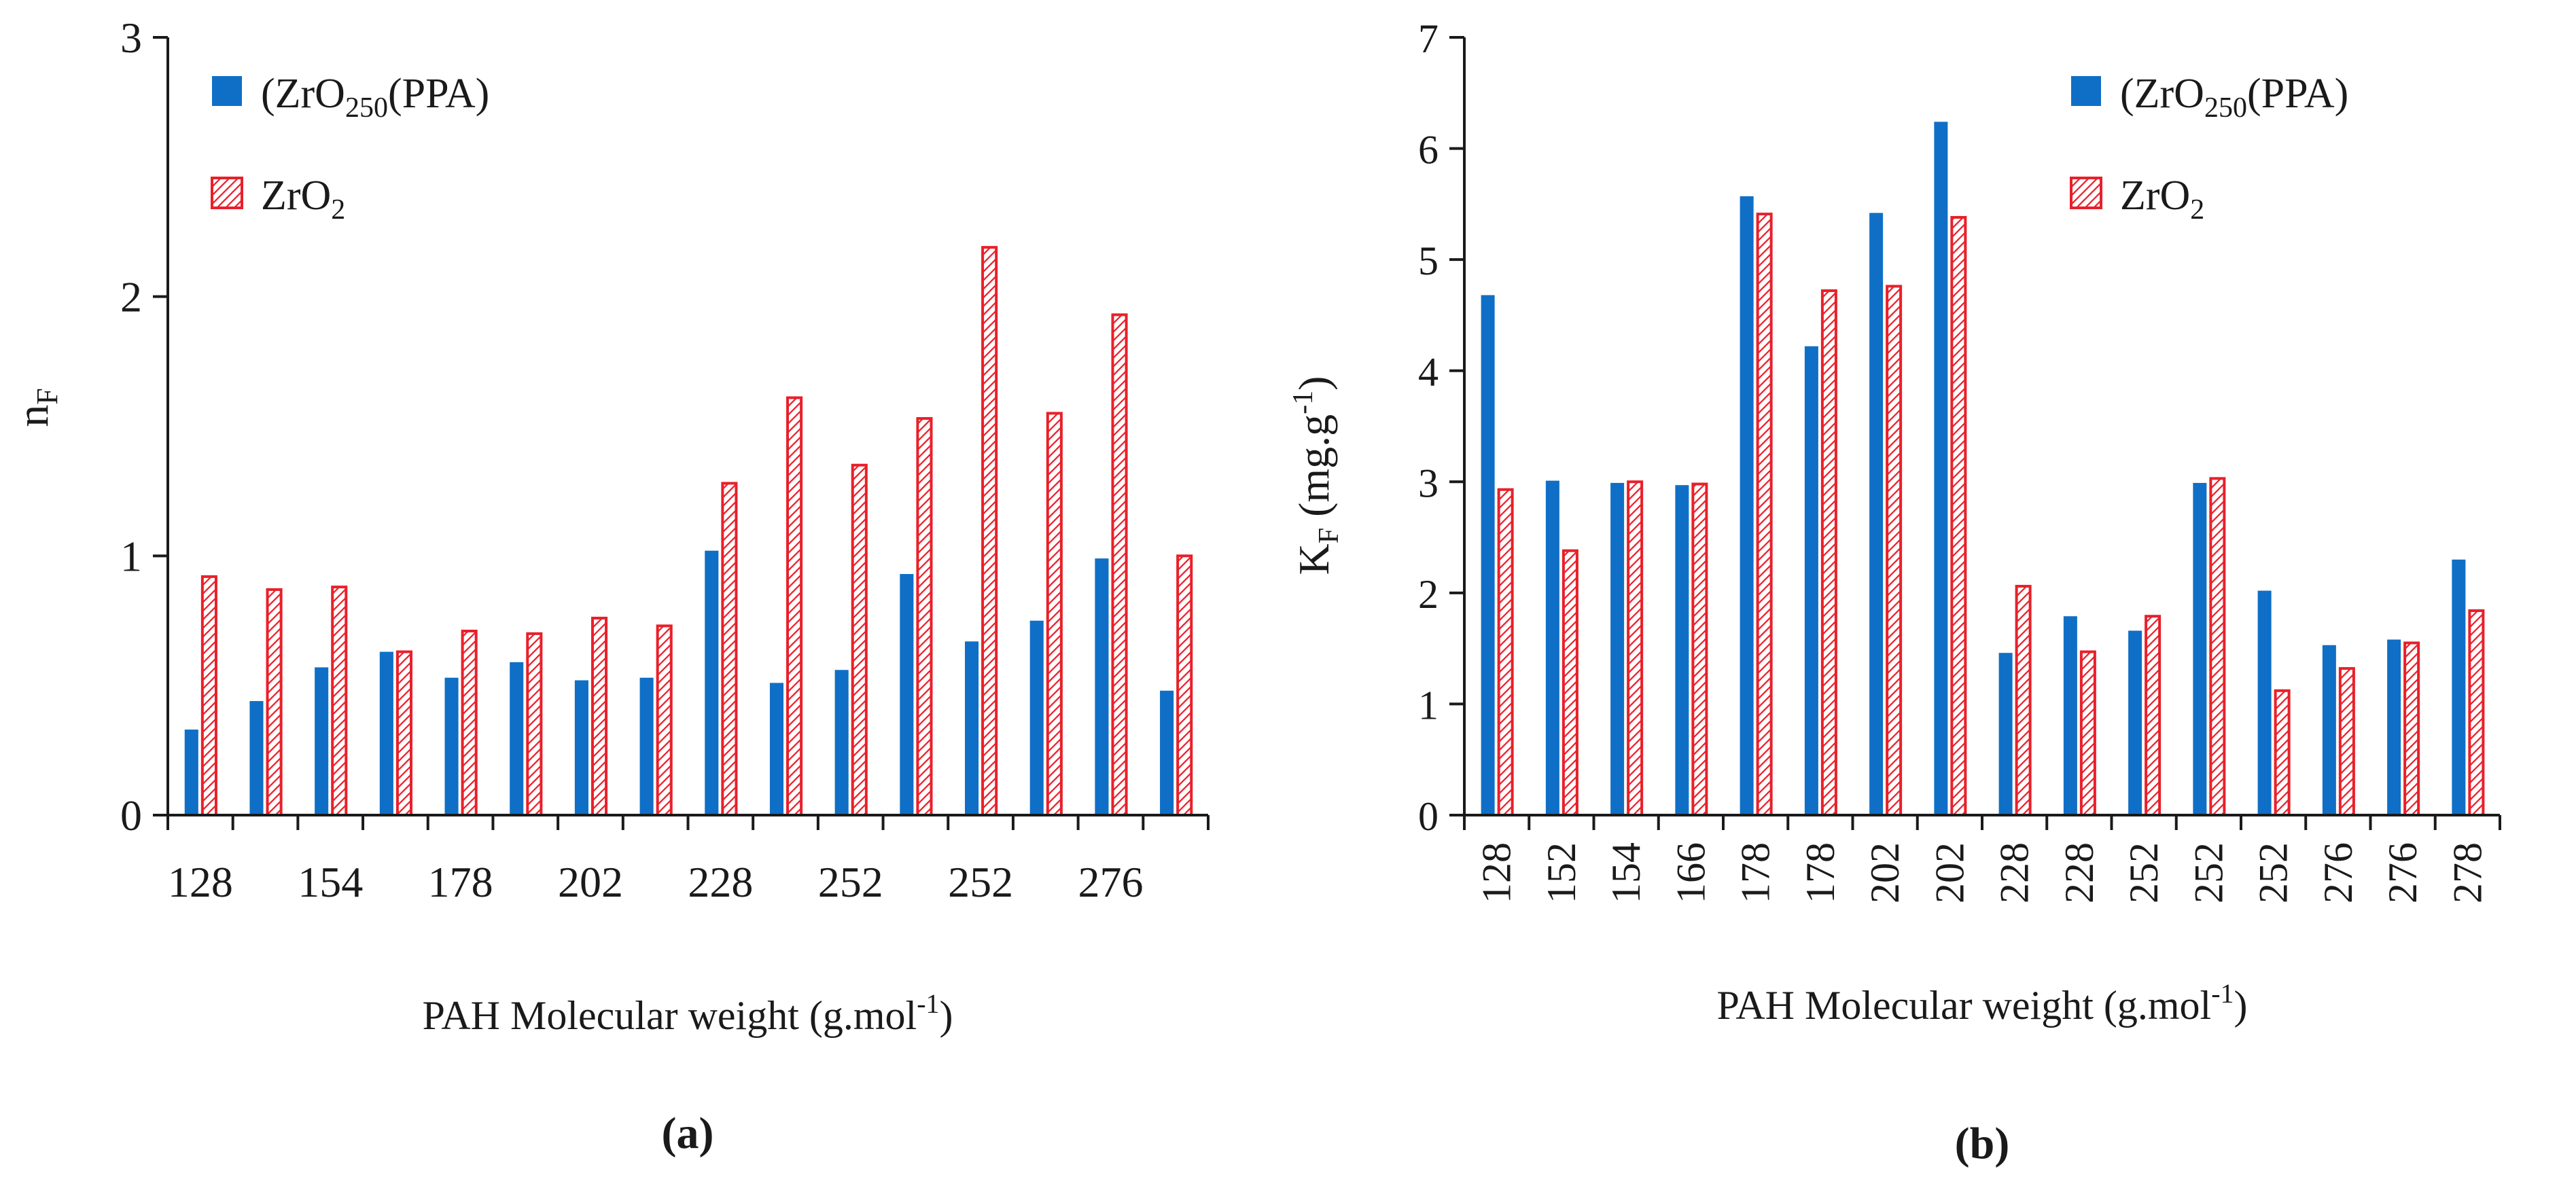 The width and height of the screenshot is (2576, 1186). What do you see at coordinates (131, 297) in the screenshot?
I see `y-tick-label: 2` at bounding box center [131, 297].